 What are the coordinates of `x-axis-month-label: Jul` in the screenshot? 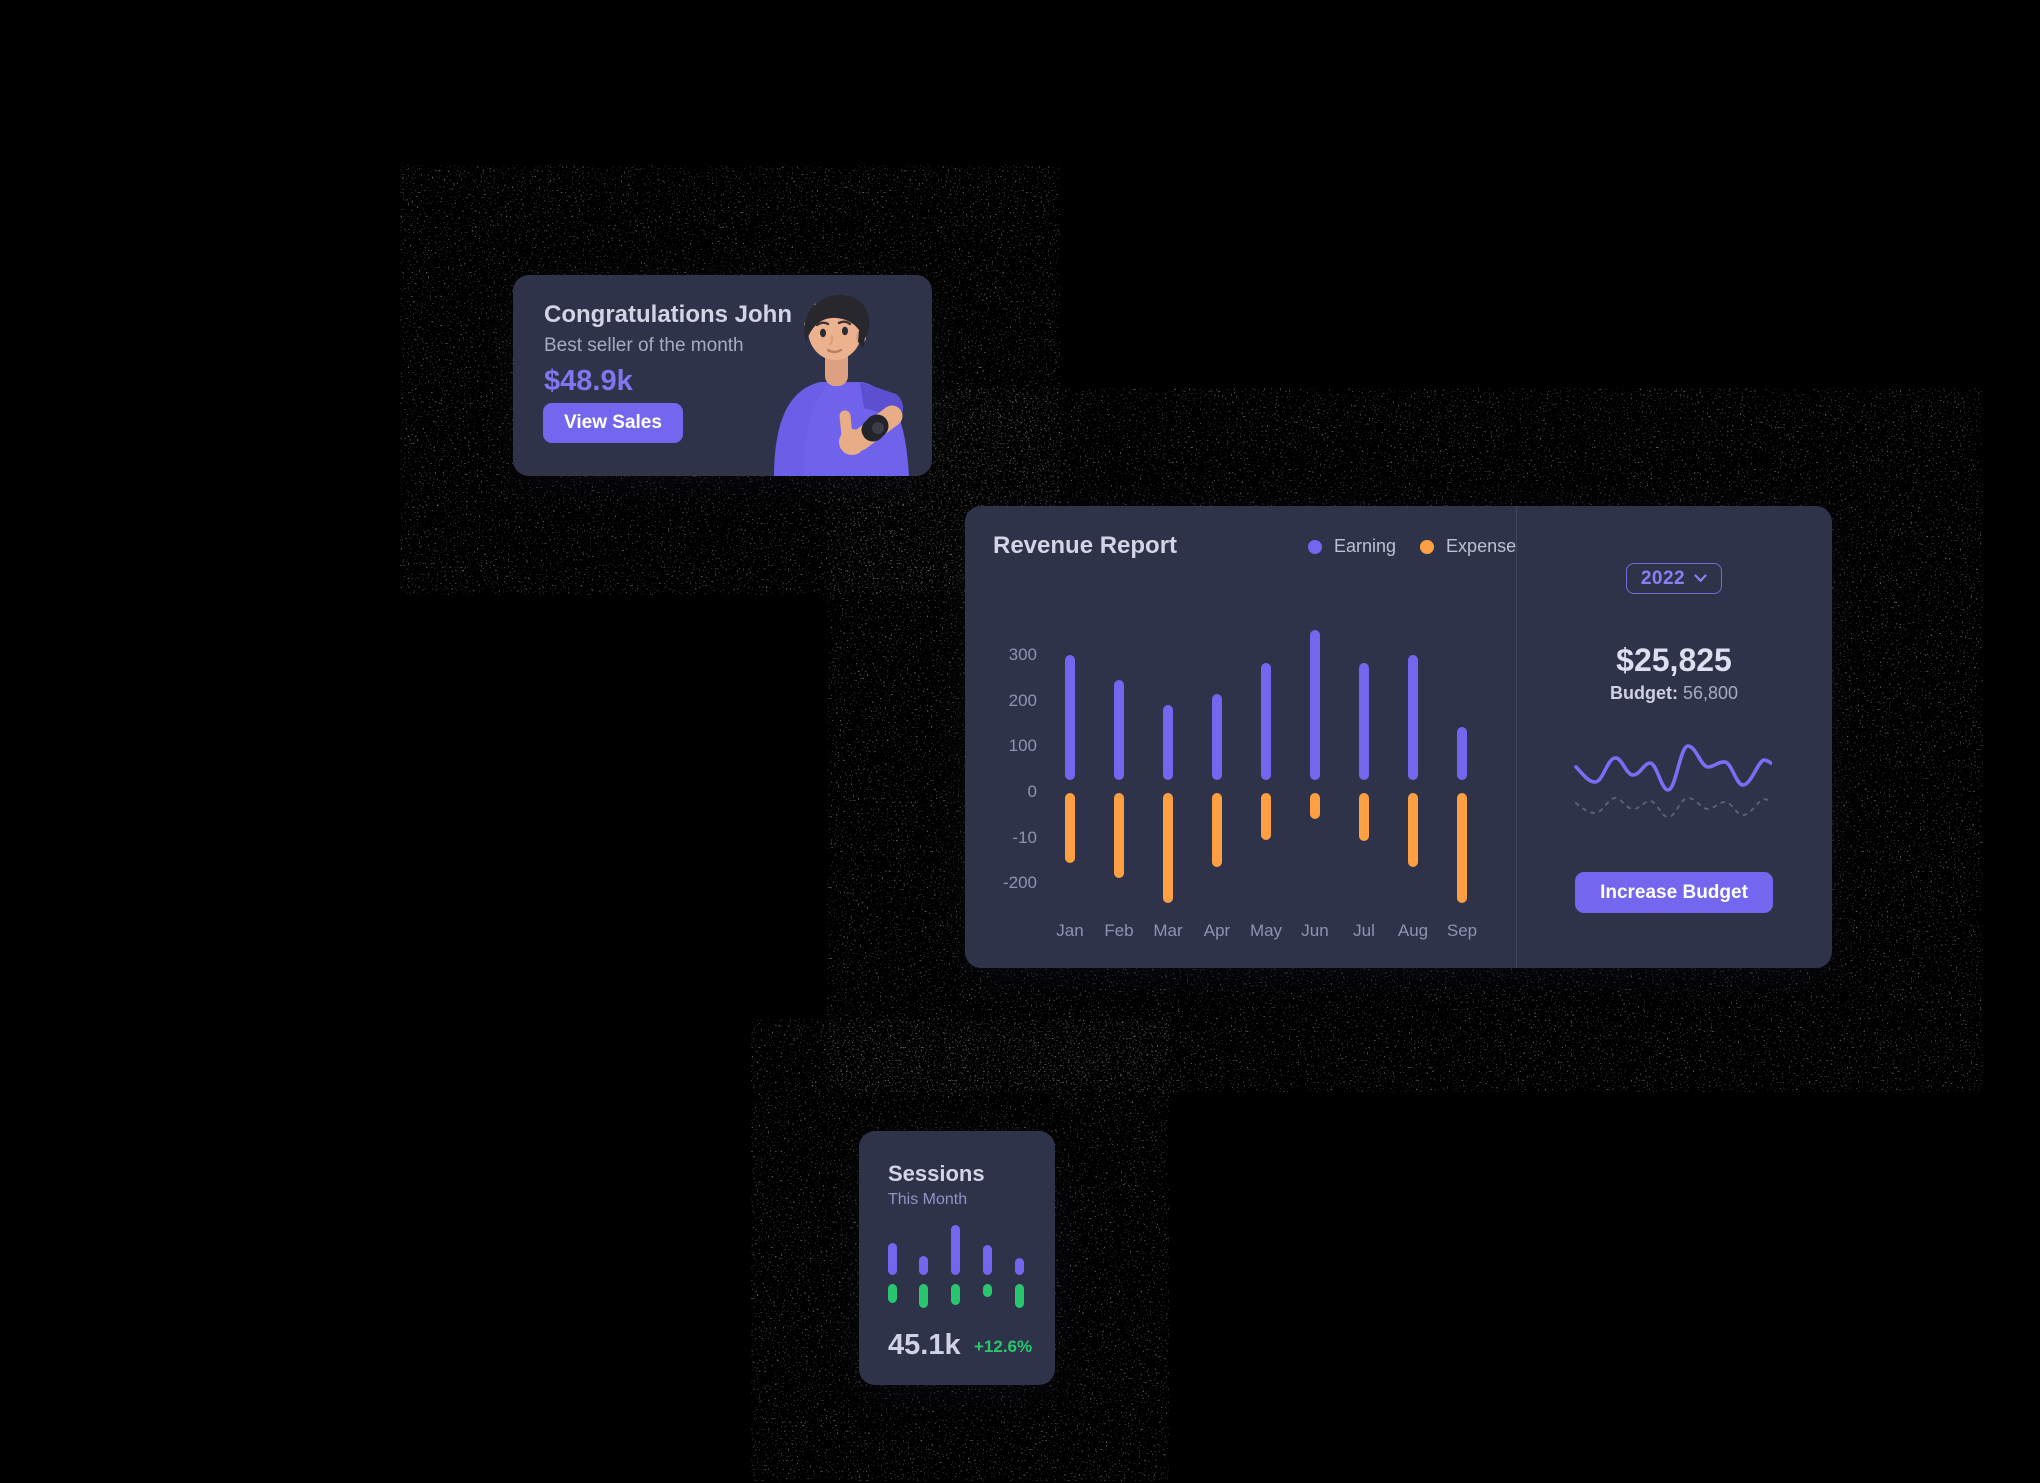 It's located at (1364, 930).